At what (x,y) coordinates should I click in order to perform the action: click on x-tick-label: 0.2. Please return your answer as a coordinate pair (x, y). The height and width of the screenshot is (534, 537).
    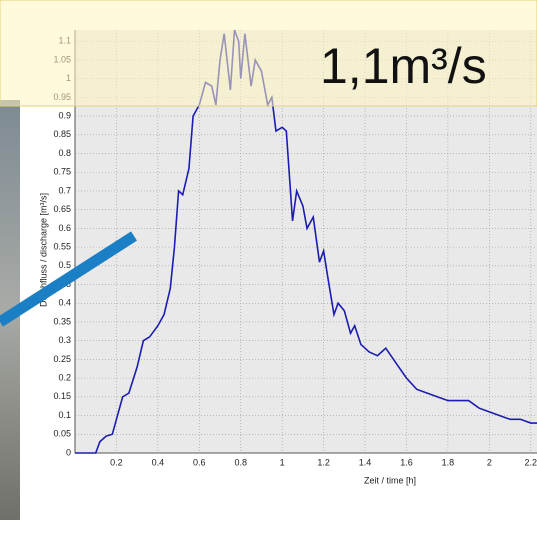
    Looking at the image, I should click on (116, 462).